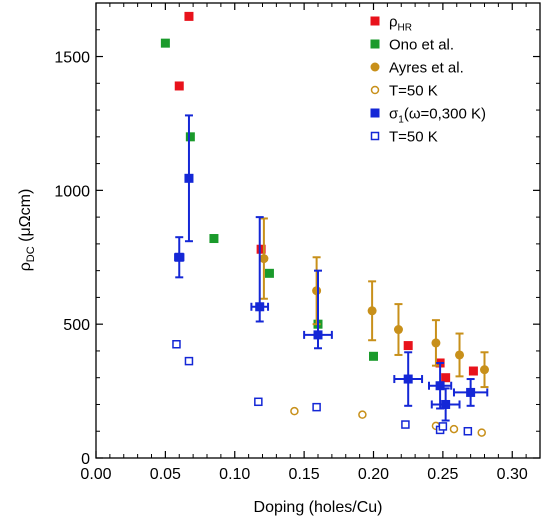  I want to click on legend-label: Ono et al., so click(421, 45).